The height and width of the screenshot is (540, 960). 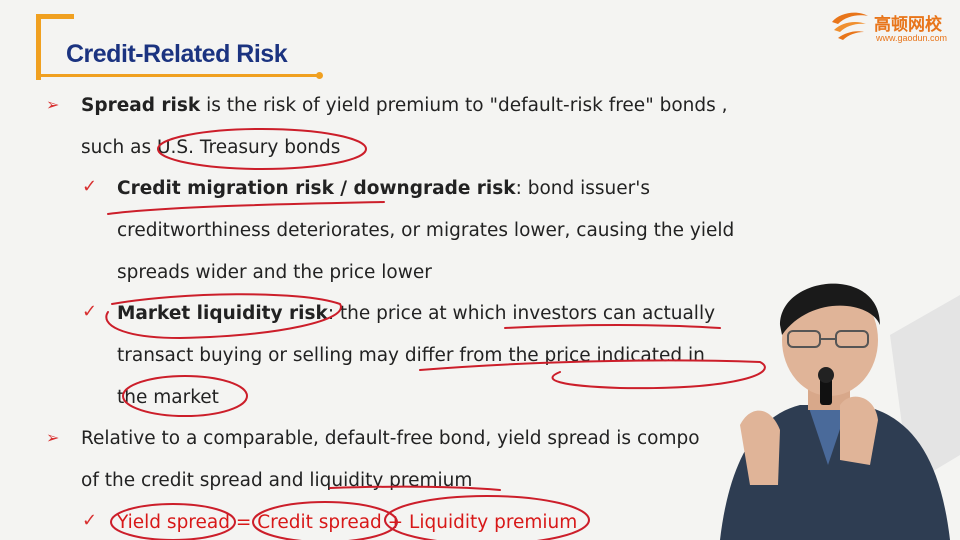 I want to click on title-bracket-decoration, so click(x=55, y=47).